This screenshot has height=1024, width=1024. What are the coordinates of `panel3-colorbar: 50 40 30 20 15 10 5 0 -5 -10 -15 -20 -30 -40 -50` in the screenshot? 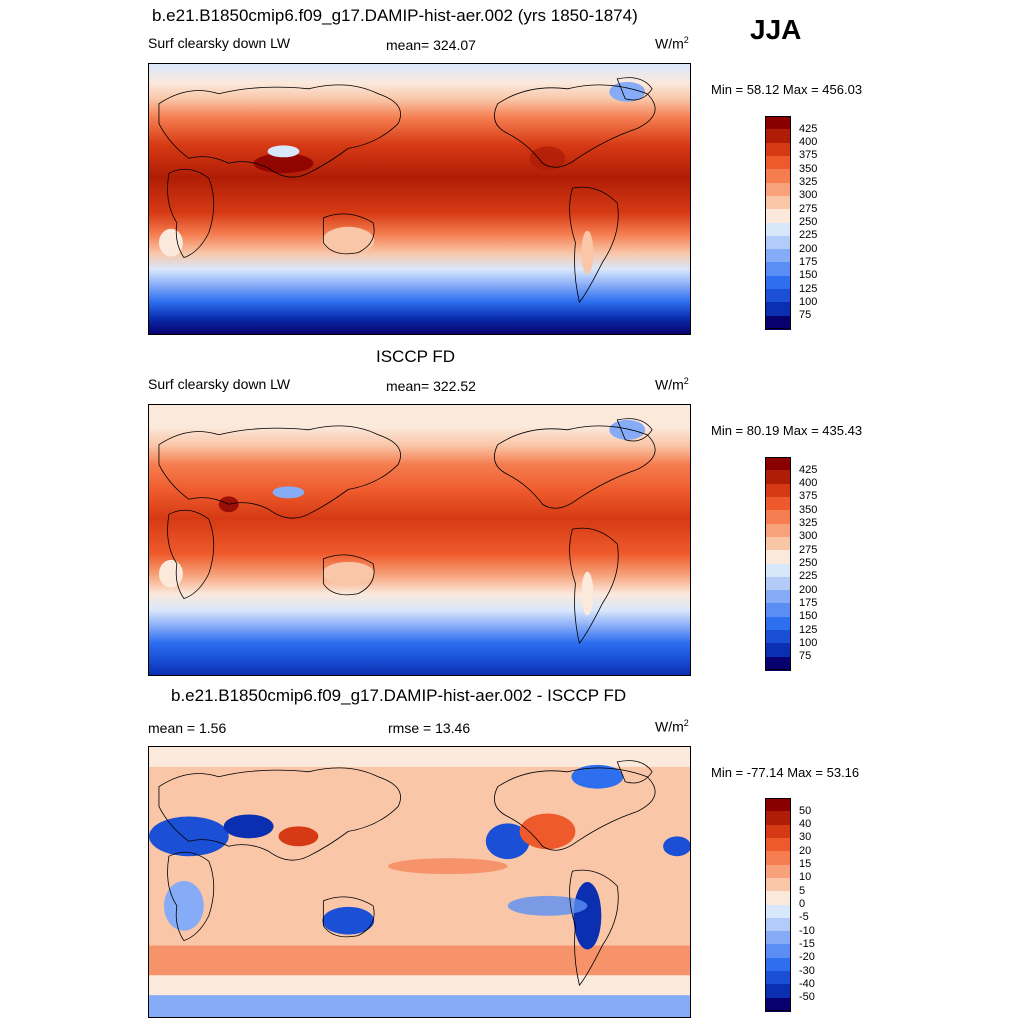 It's located at (790, 905).